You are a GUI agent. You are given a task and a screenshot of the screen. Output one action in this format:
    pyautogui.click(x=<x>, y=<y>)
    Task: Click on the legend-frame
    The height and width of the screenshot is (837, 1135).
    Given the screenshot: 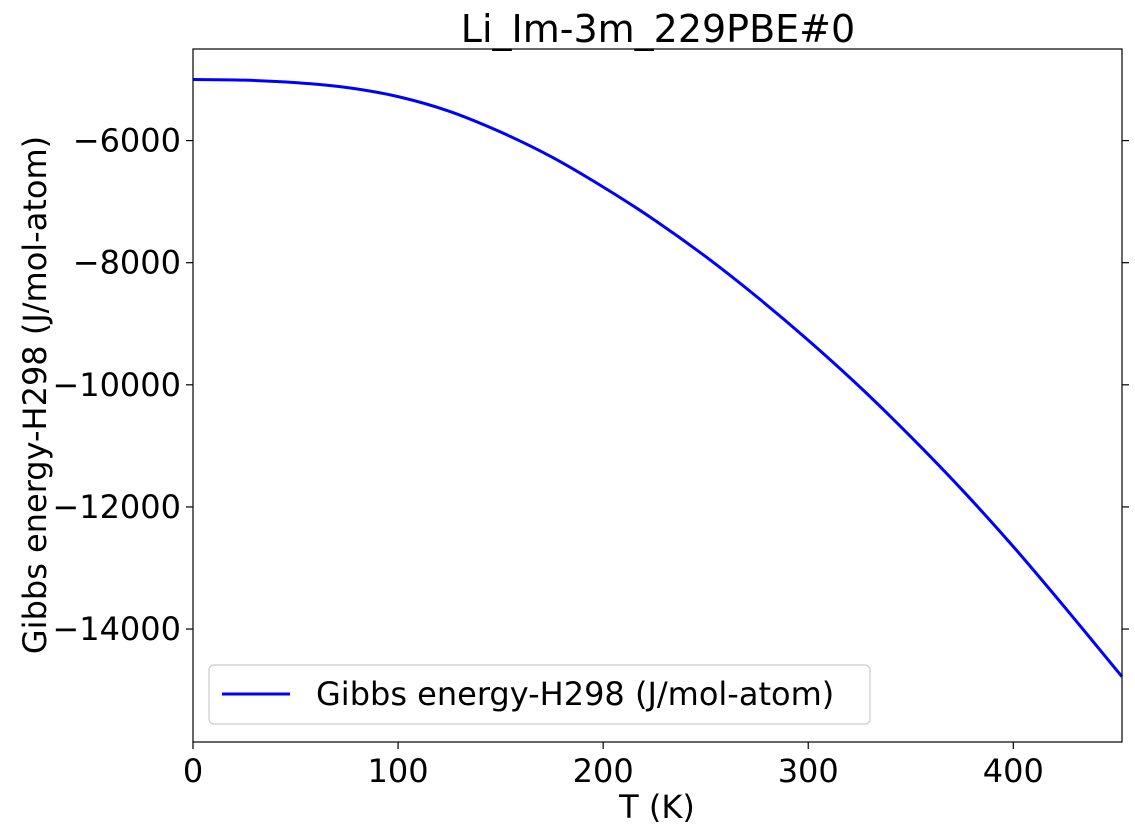 What is the action you would take?
    pyautogui.click(x=539, y=694)
    